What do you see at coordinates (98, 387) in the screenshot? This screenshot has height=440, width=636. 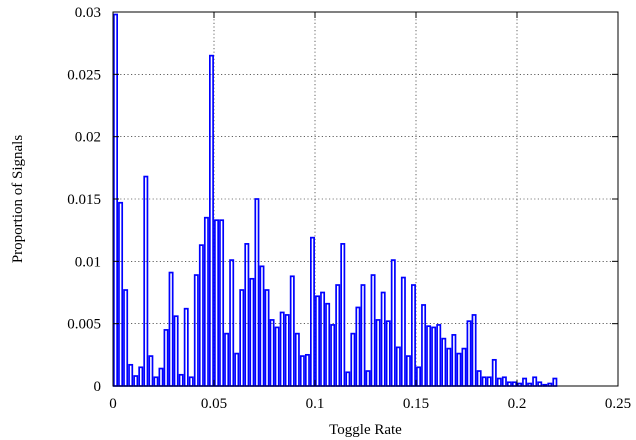 I see `y-tick-label: 0` at bounding box center [98, 387].